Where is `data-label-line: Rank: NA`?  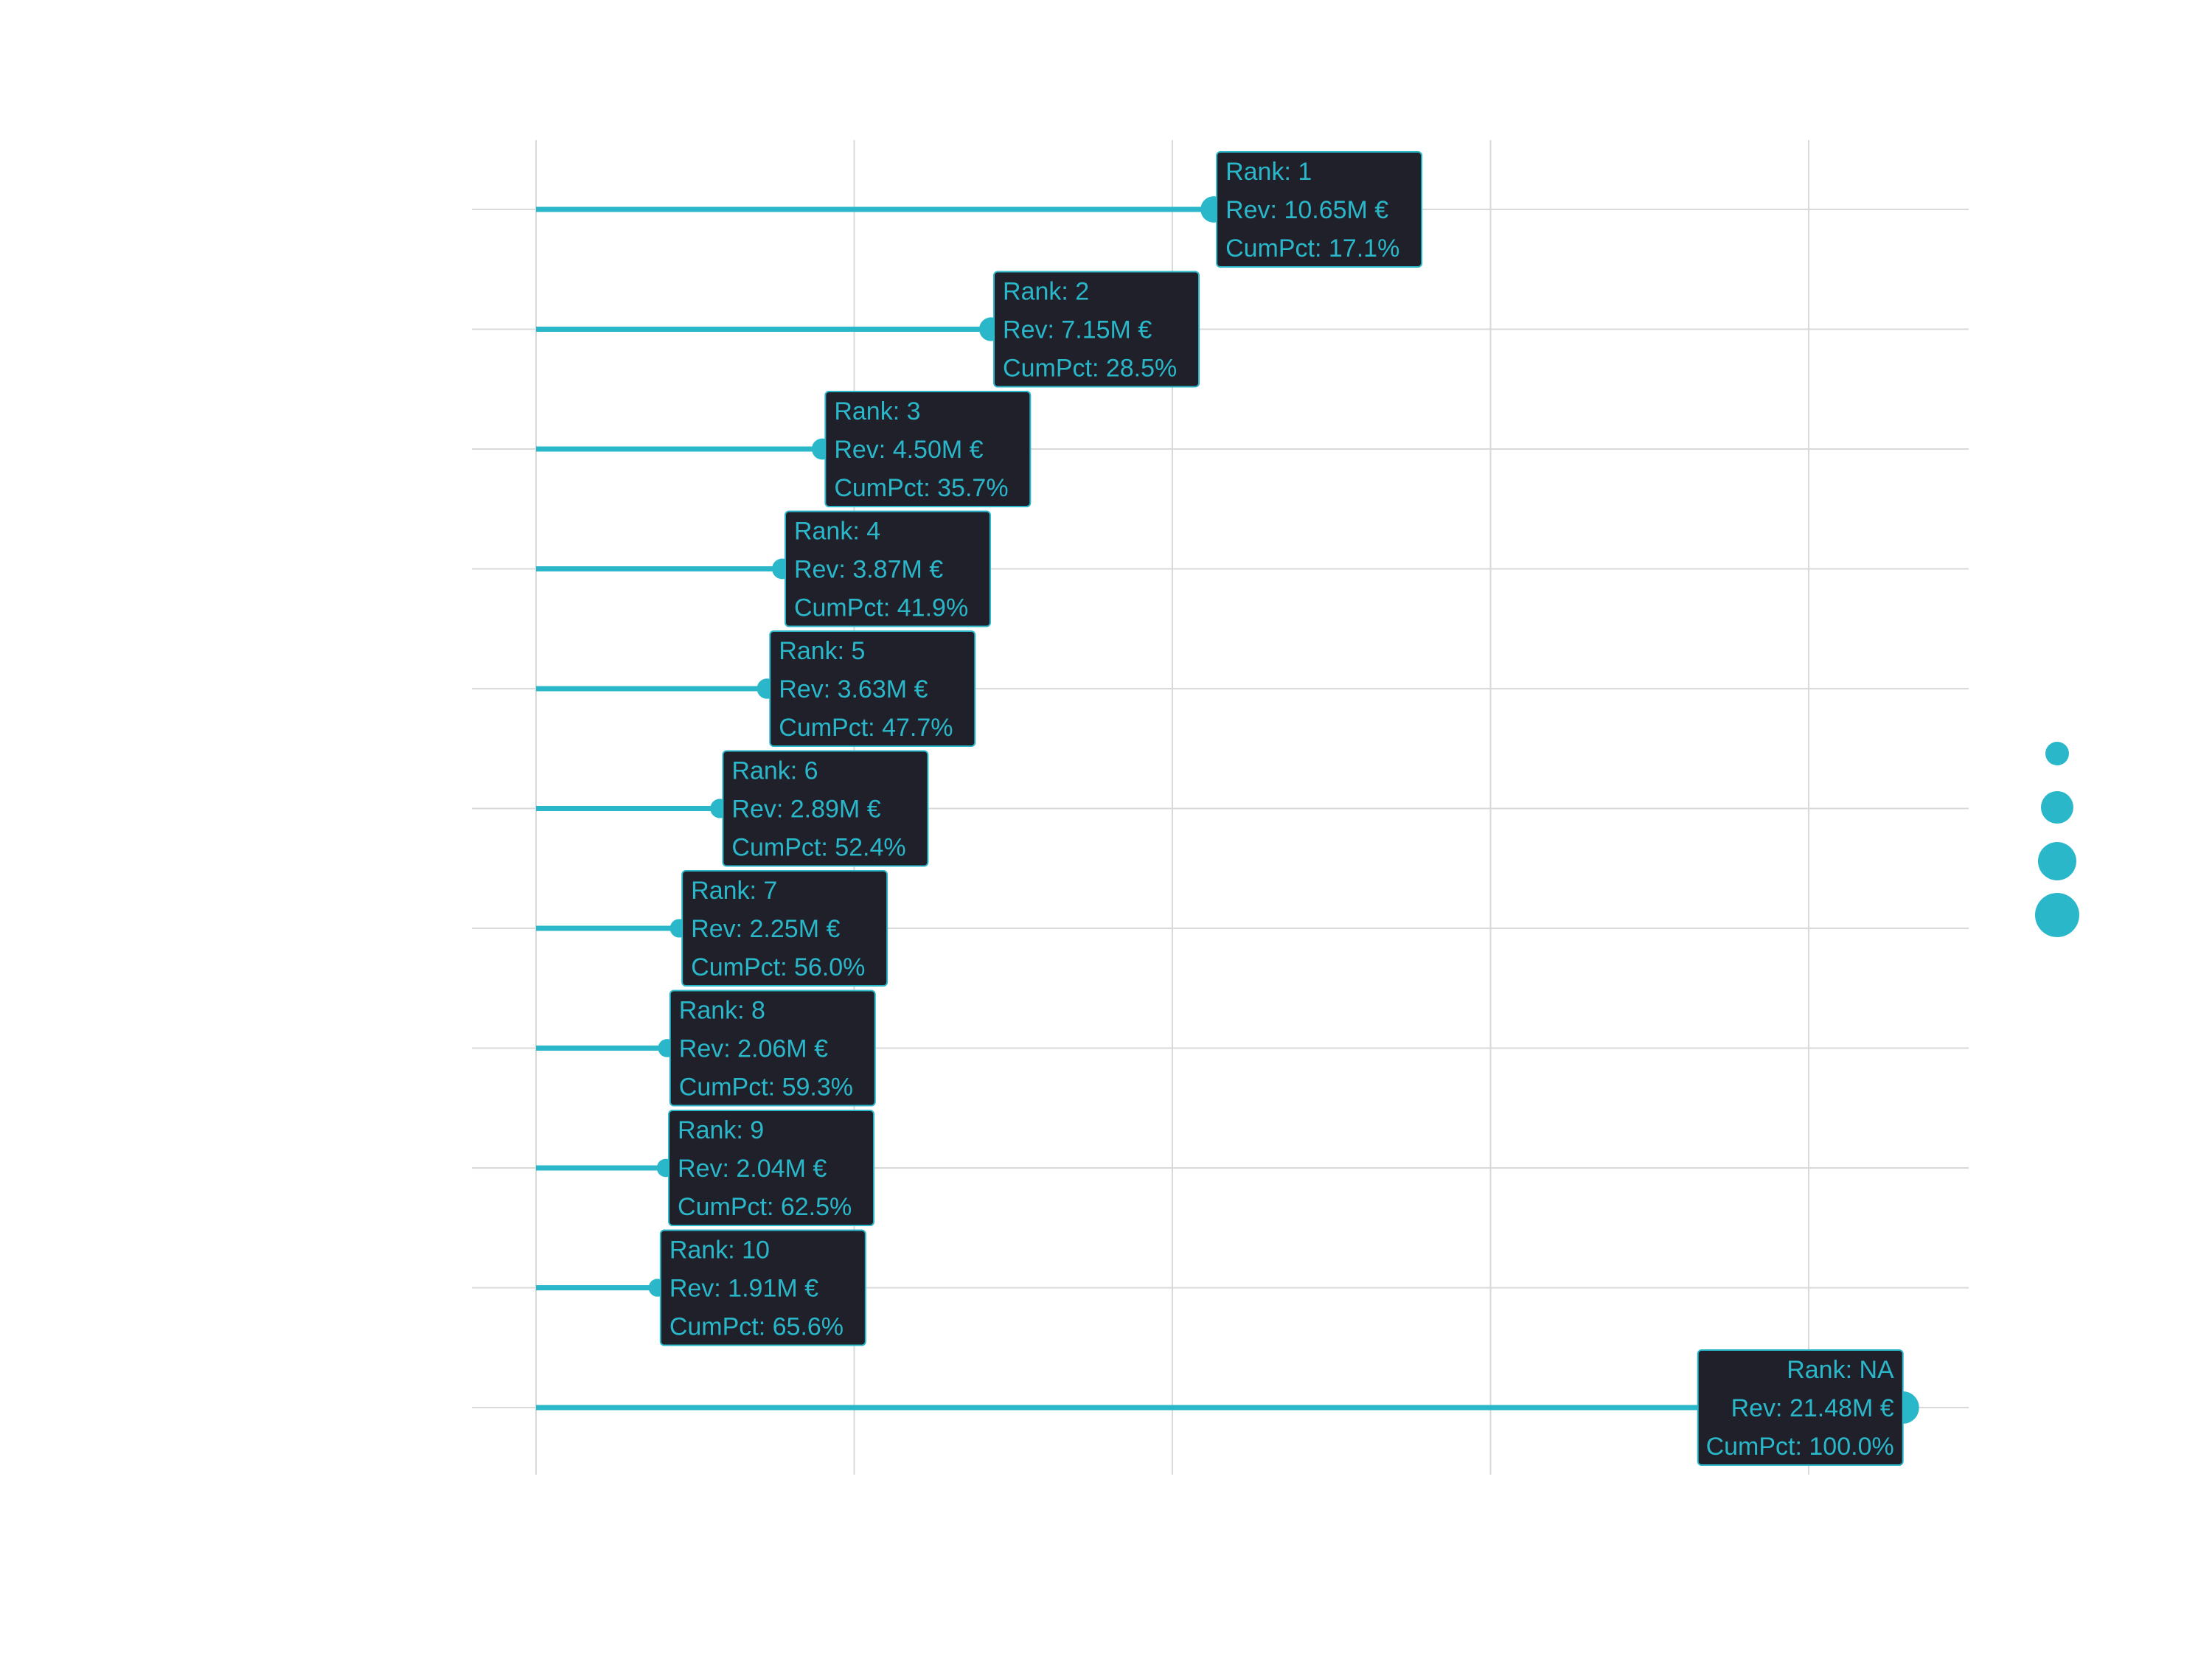 data-label-line: Rank: NA is located at coordinates (1840, 1370).